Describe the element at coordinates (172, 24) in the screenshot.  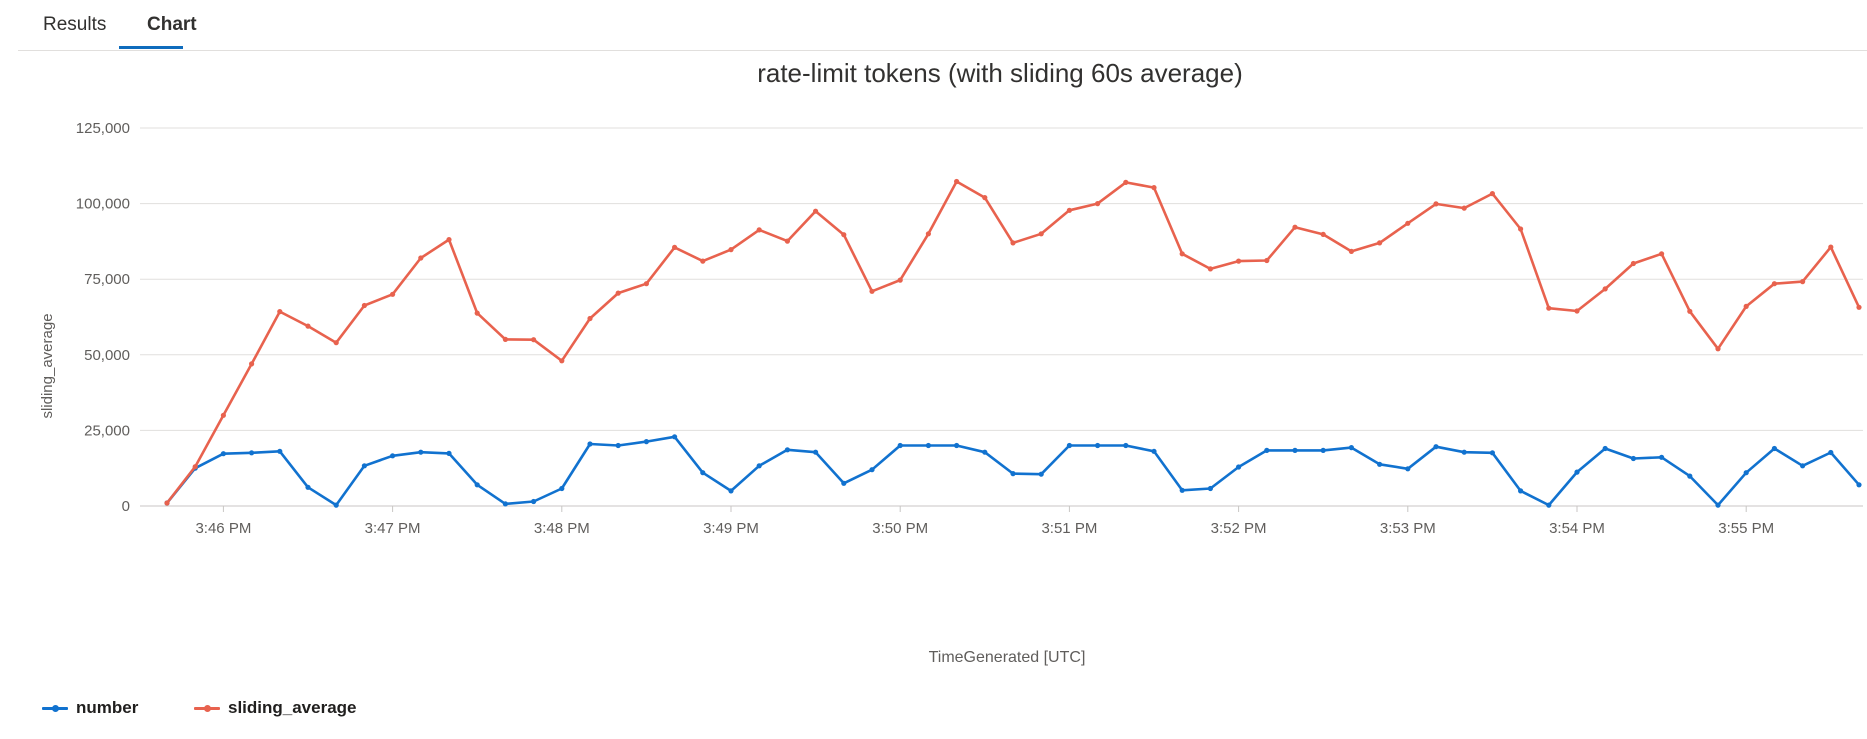
I see `tab-chart: Chart` at that location.